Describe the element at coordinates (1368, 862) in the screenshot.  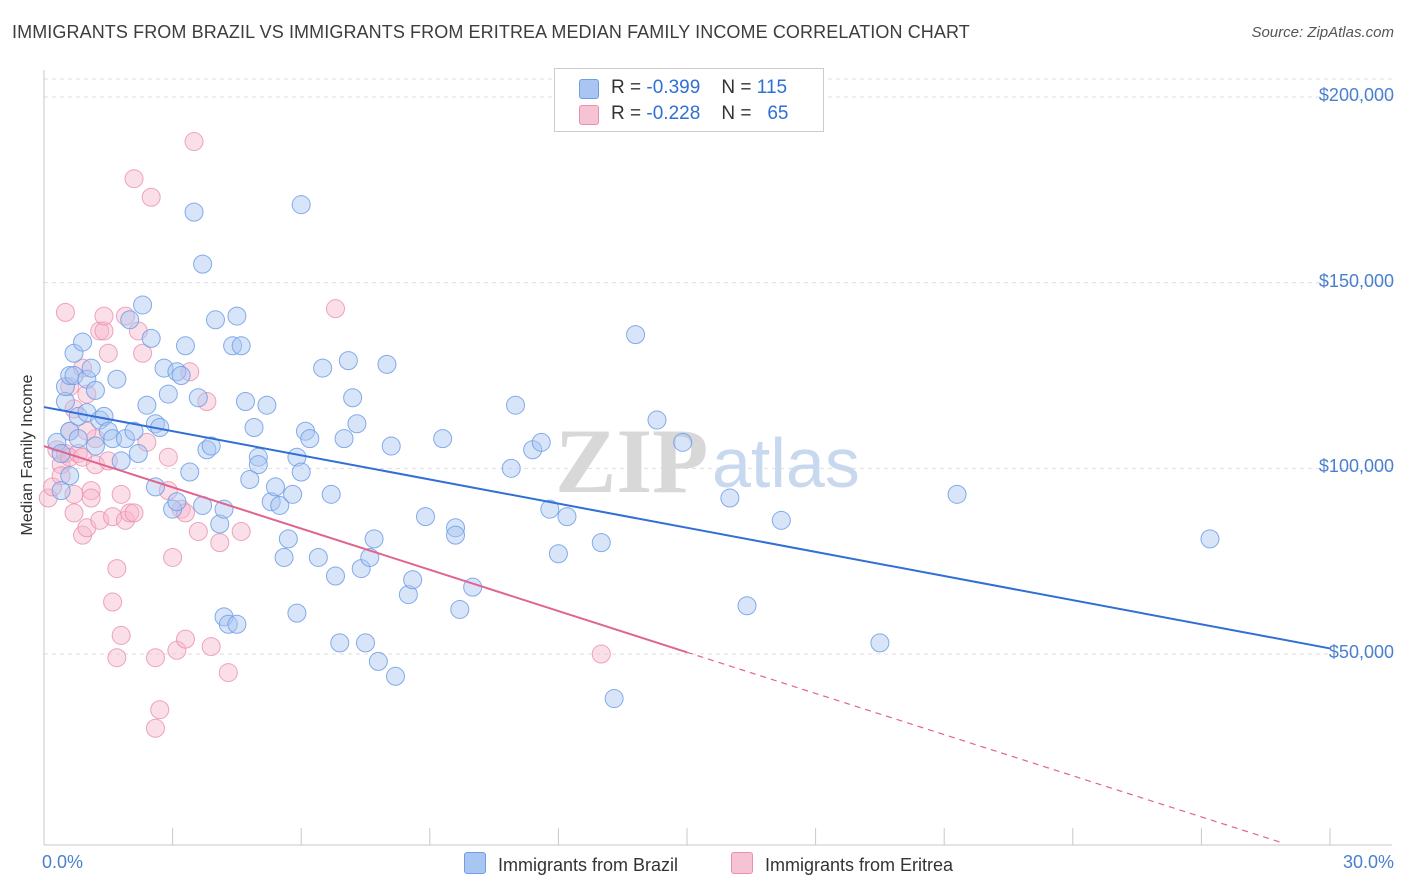
I see `x-tick-max: 30.0%` at that location.